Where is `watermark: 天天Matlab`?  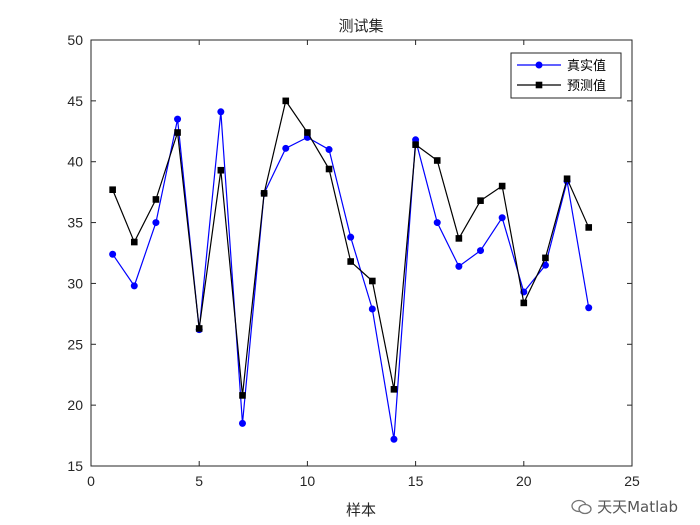 watermark: 天天Matlab is located at coordinates (624, 506).